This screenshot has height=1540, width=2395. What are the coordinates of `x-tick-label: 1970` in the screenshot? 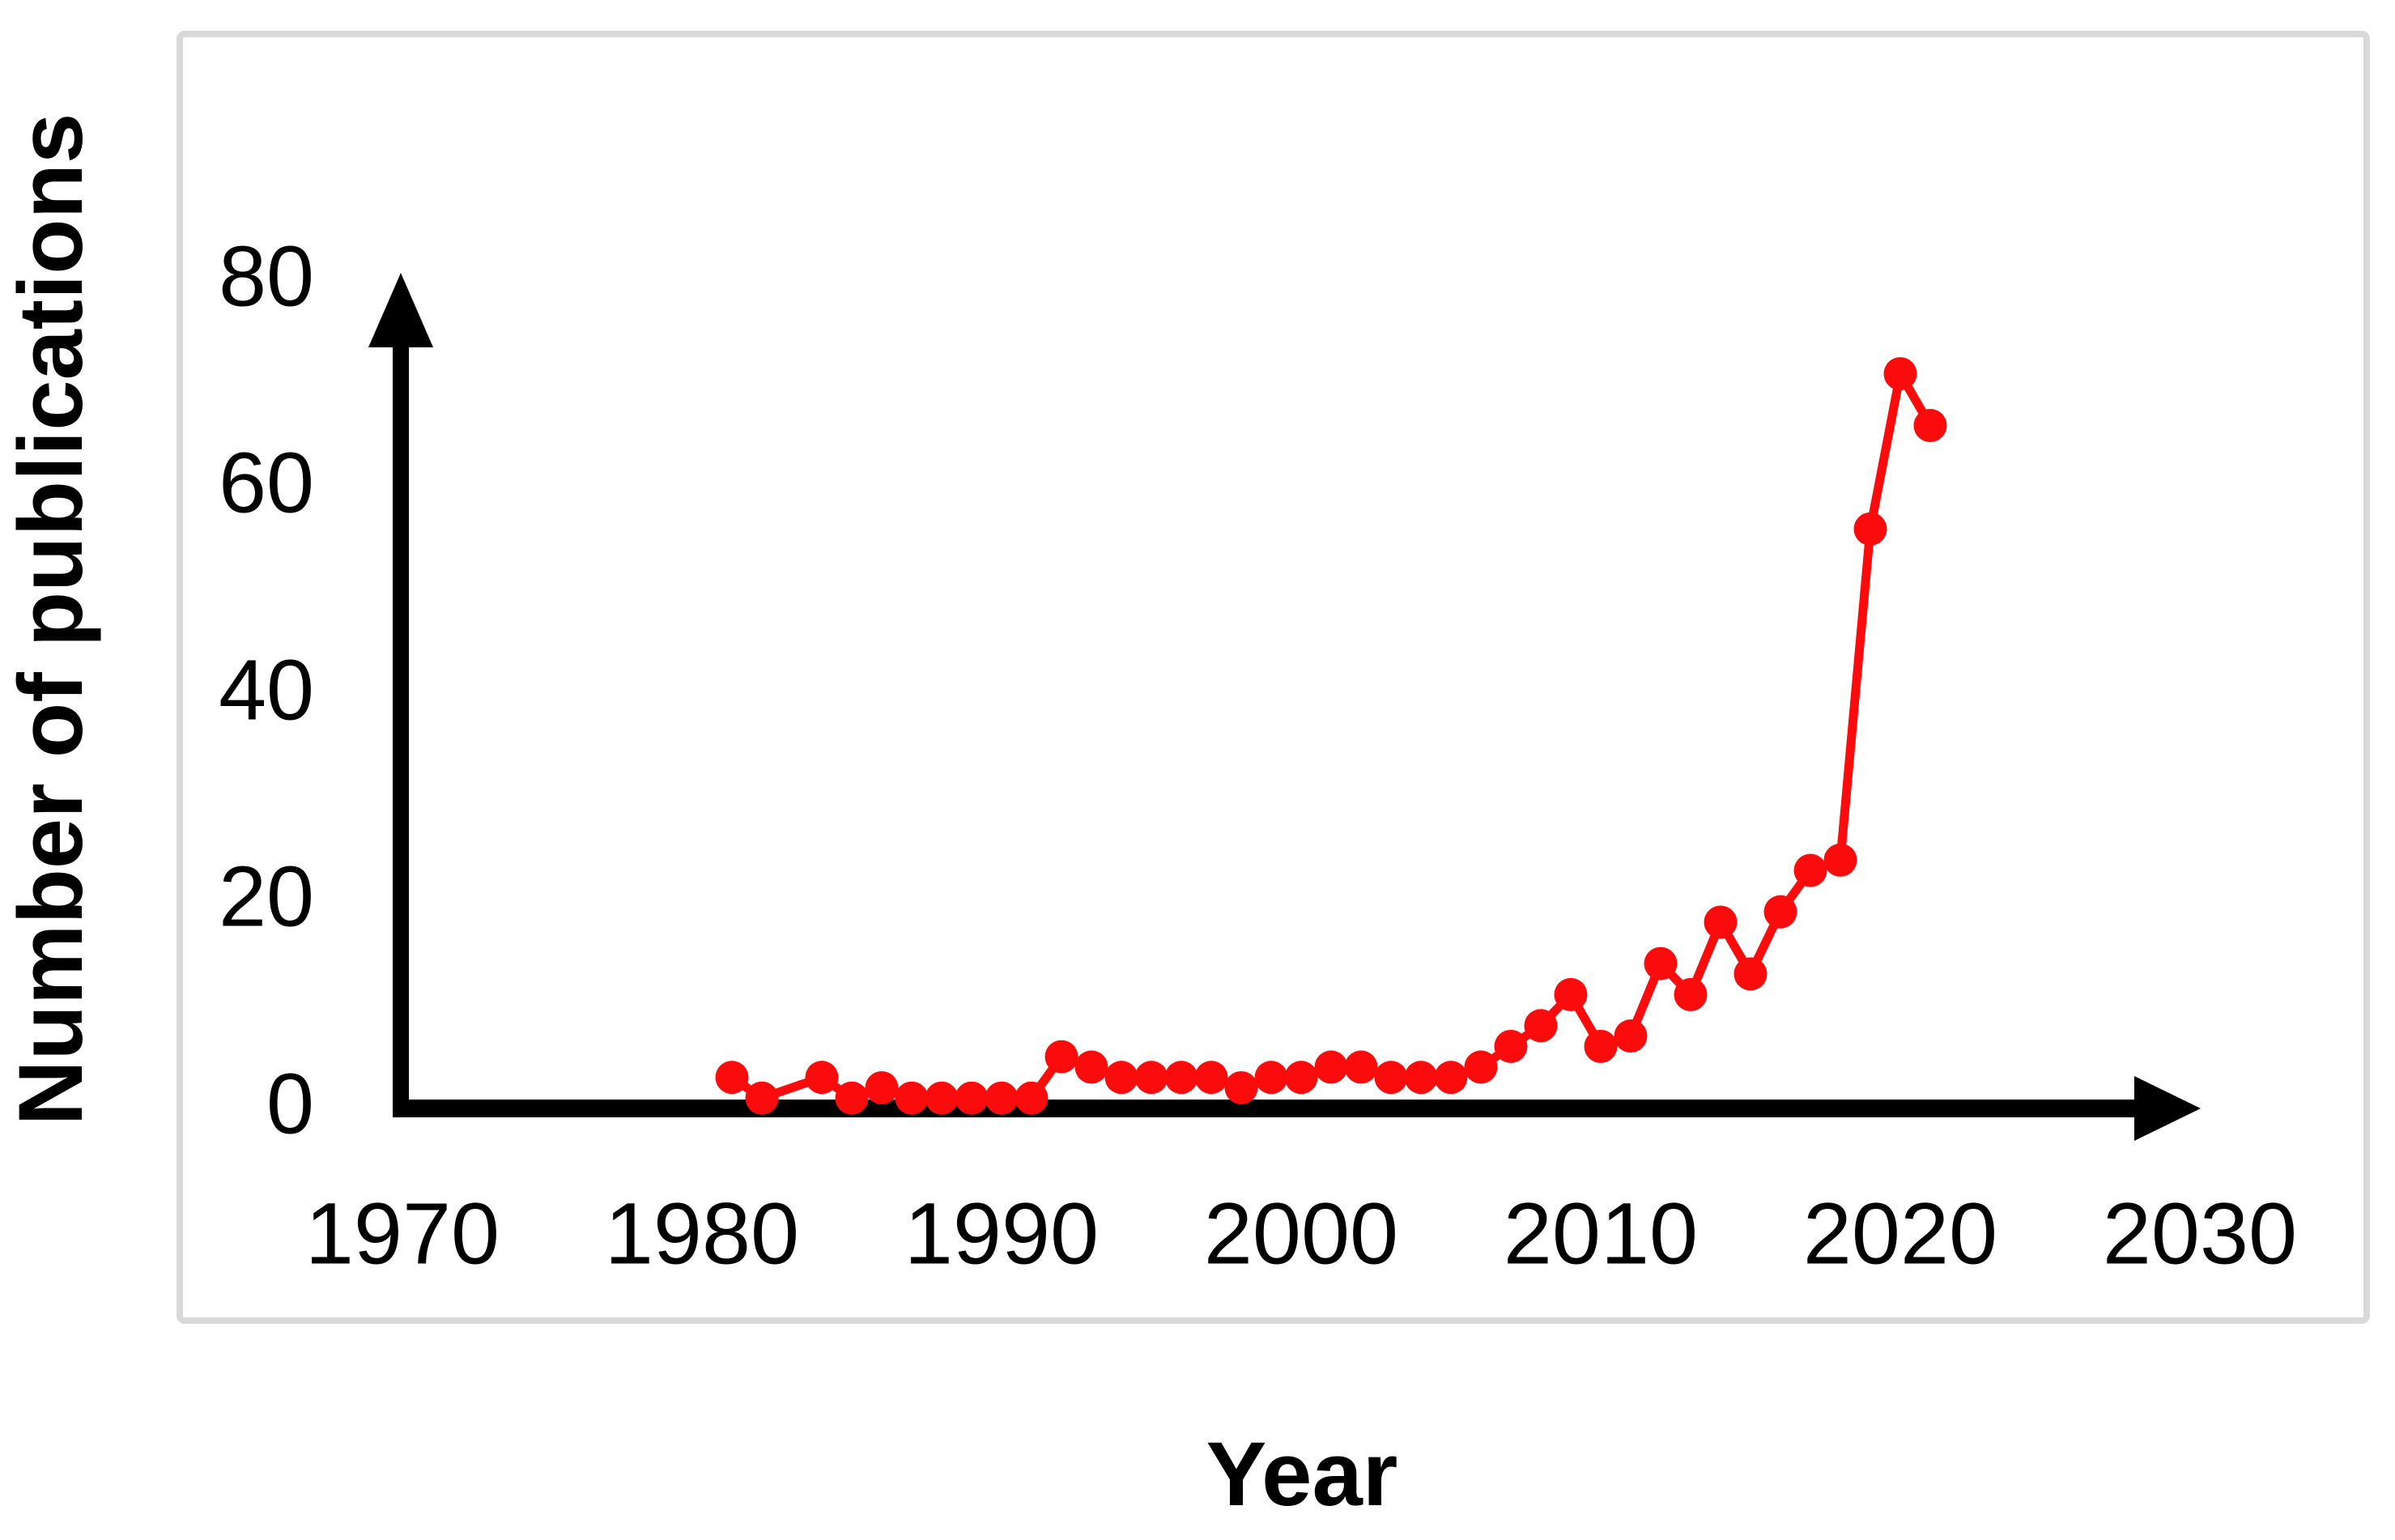 It's located at (402, 1233).